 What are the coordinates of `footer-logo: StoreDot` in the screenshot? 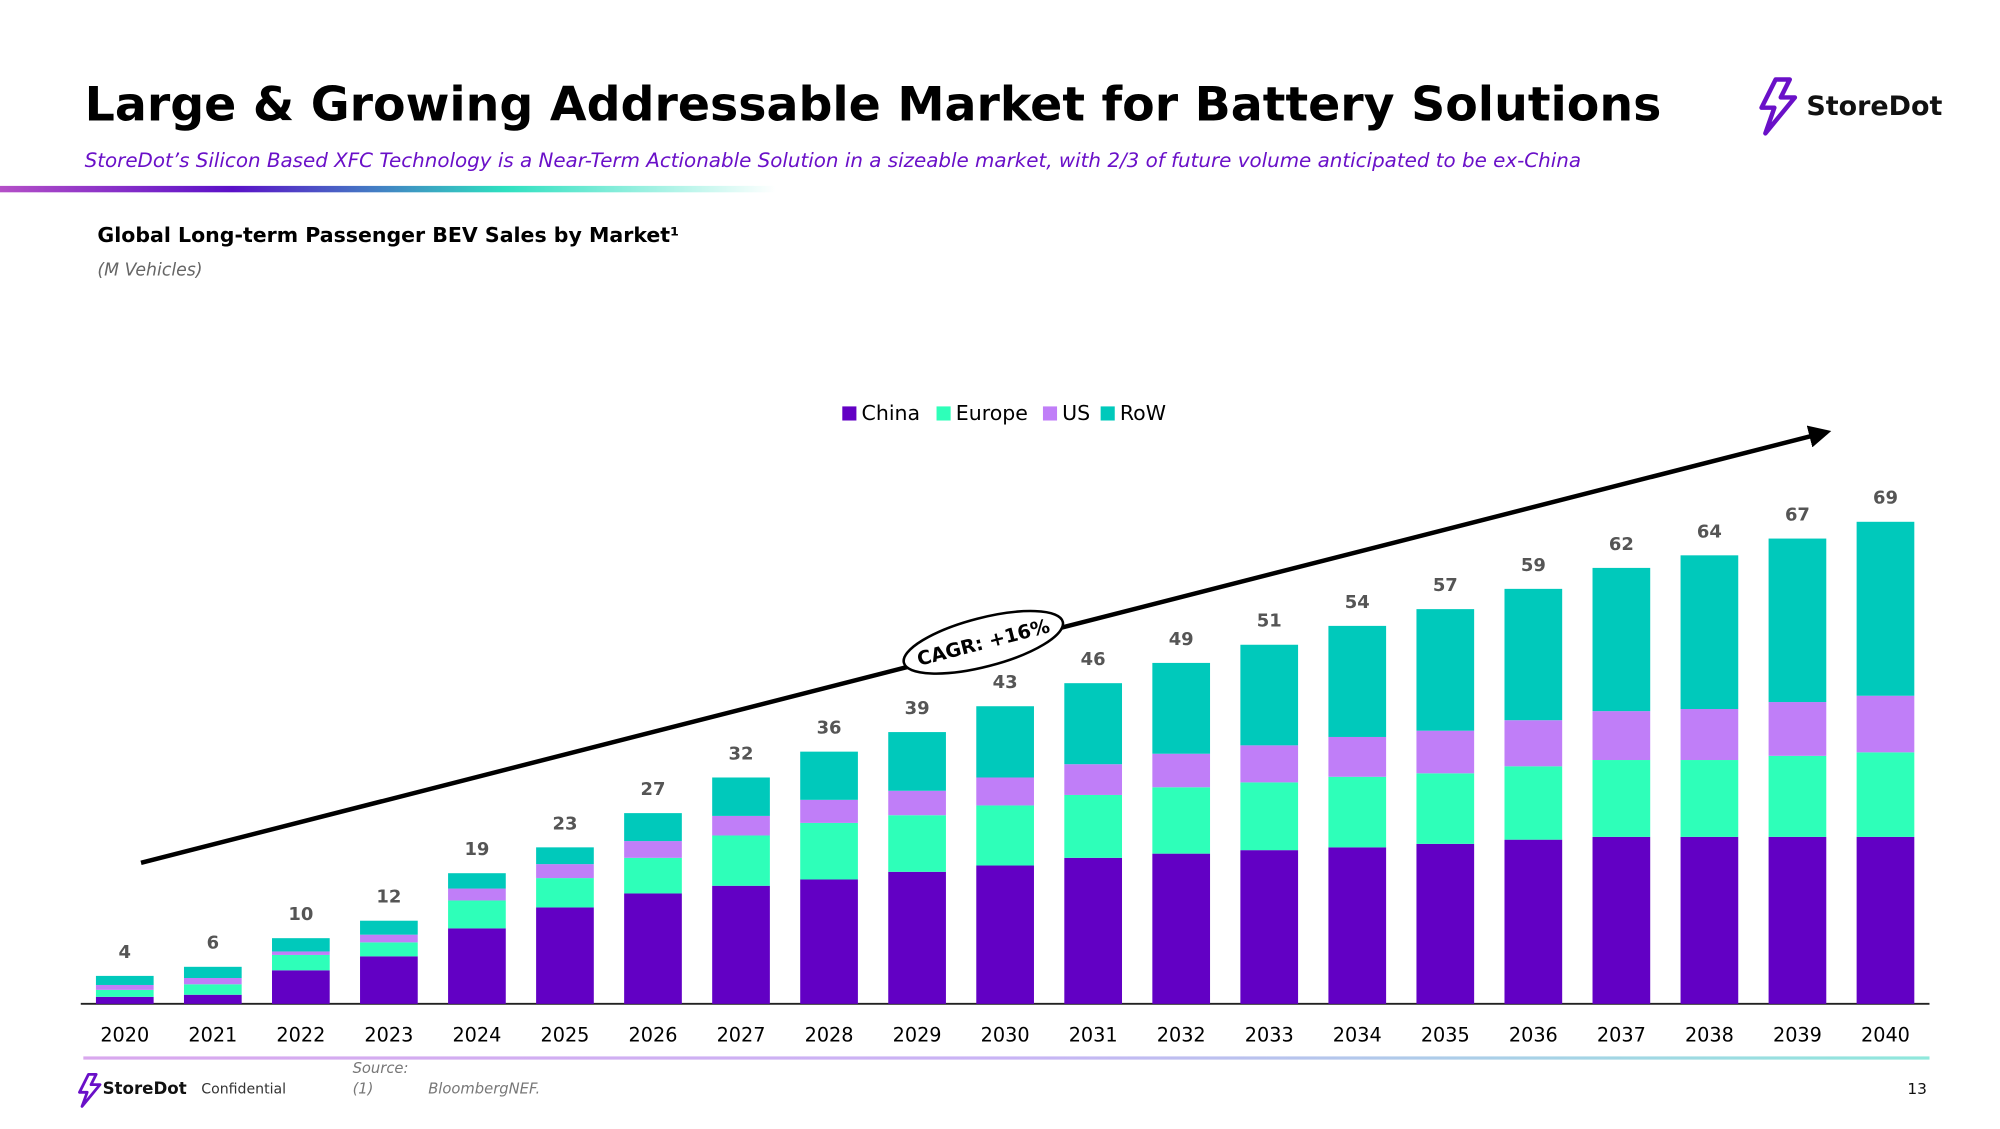 It's located at (145, 1088).